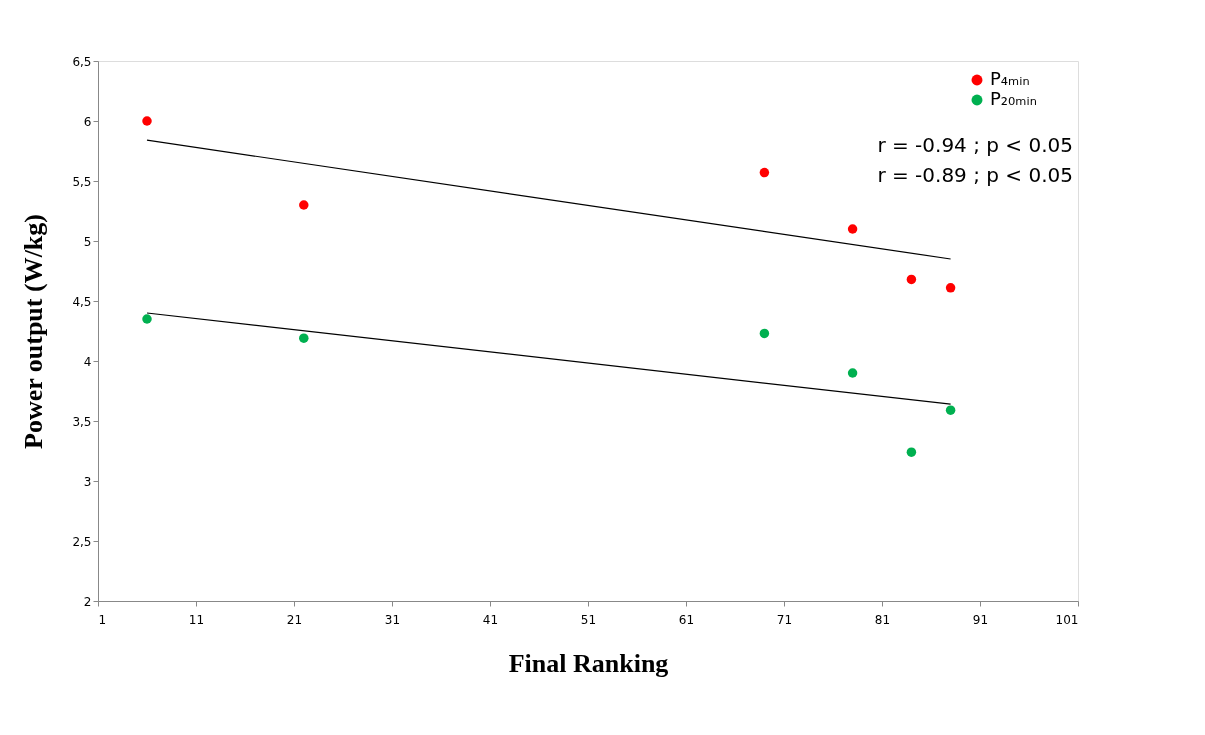  I want to click on x-tick-label: 61, so click(686, 619).